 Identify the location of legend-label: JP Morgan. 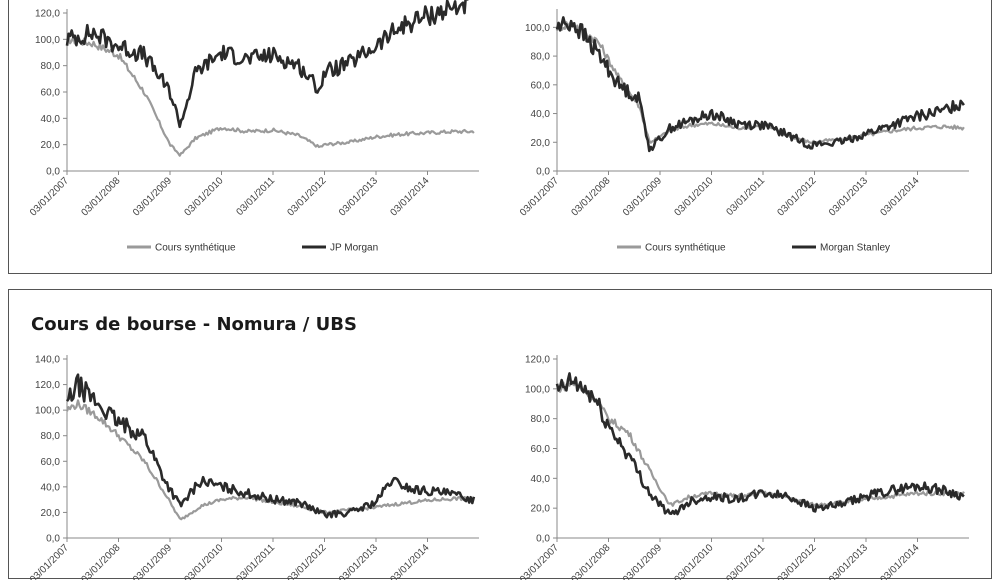
(354, 248).